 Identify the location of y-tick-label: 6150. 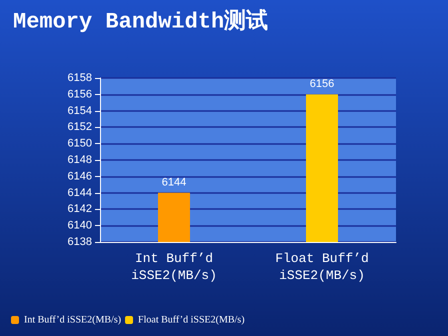
(80, 144).